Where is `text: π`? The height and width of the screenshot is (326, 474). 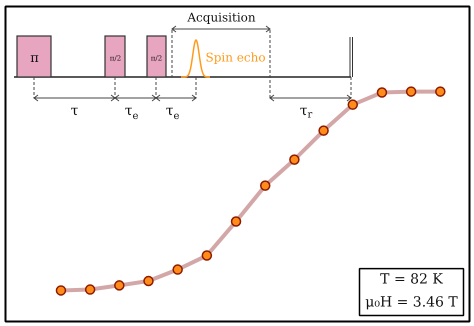
text: π is located at coordinates (35, 58).